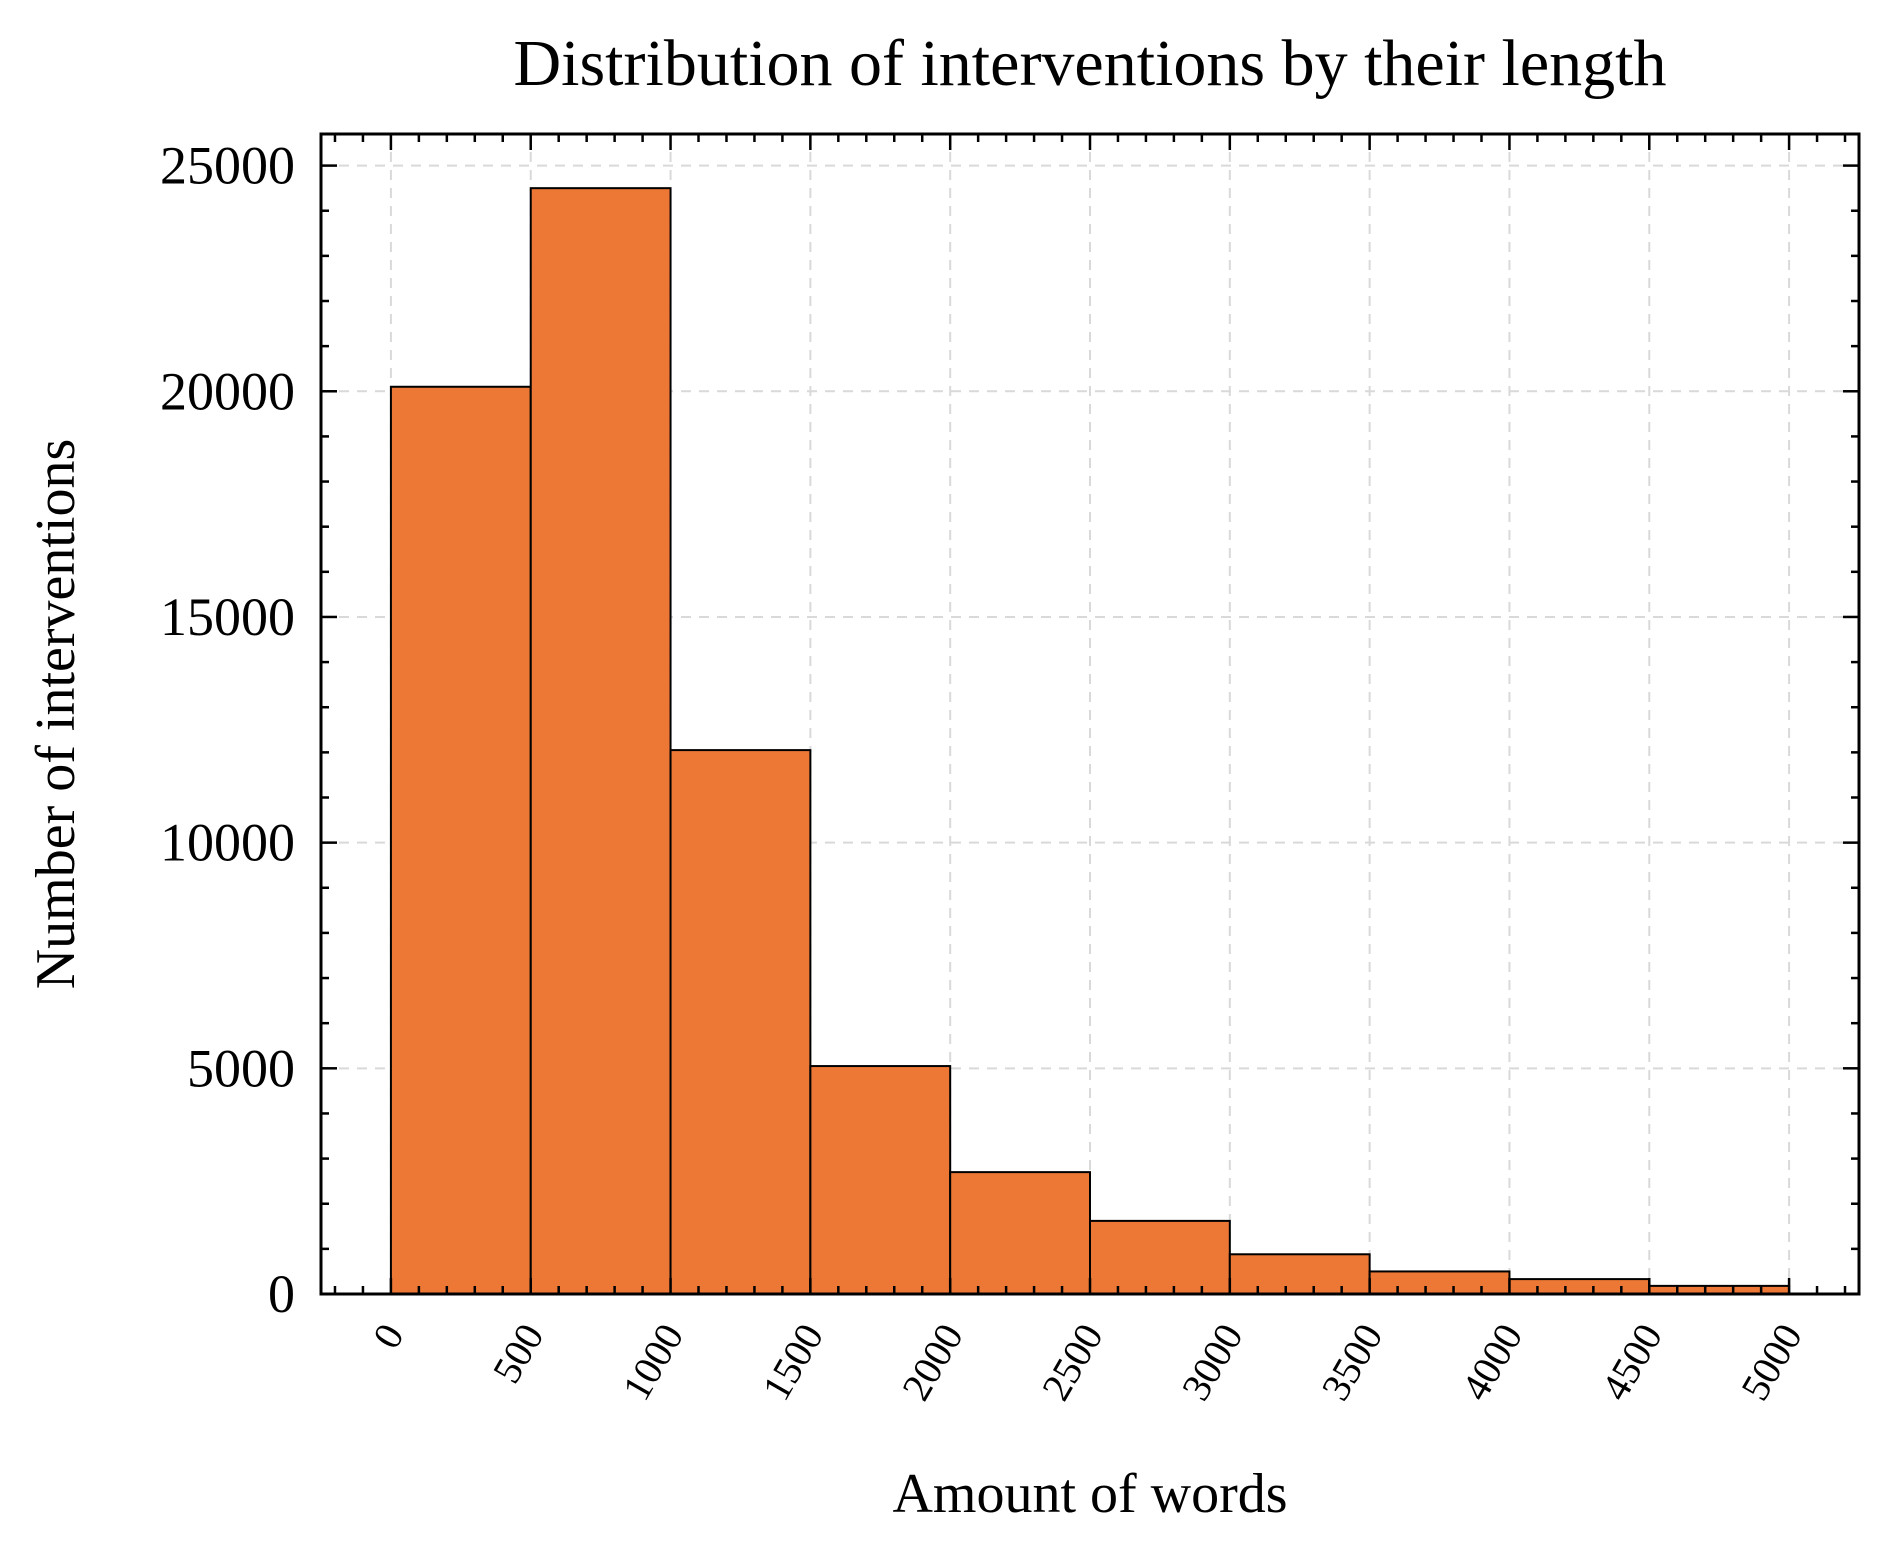 The width and height of the screenshot is (1885, 1553). Describe the element at coordinates (388, 1336) in the screenshot. I see `x-tick-label: 0` at that location.